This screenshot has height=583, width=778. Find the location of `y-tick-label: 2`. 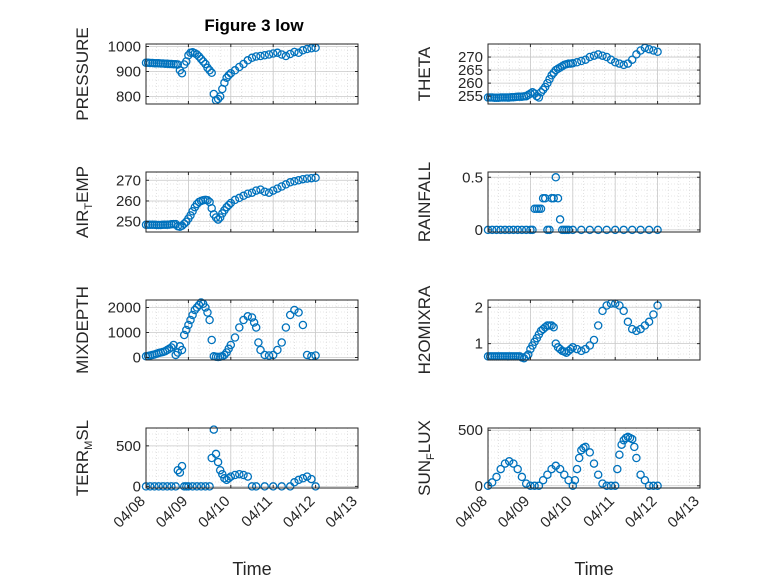

y-tick-label: 2 is located at coordinates (479, 307).